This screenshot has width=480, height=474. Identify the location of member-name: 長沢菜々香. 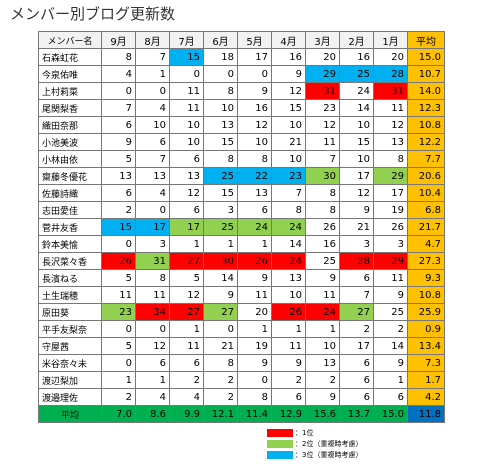
(70, 261).